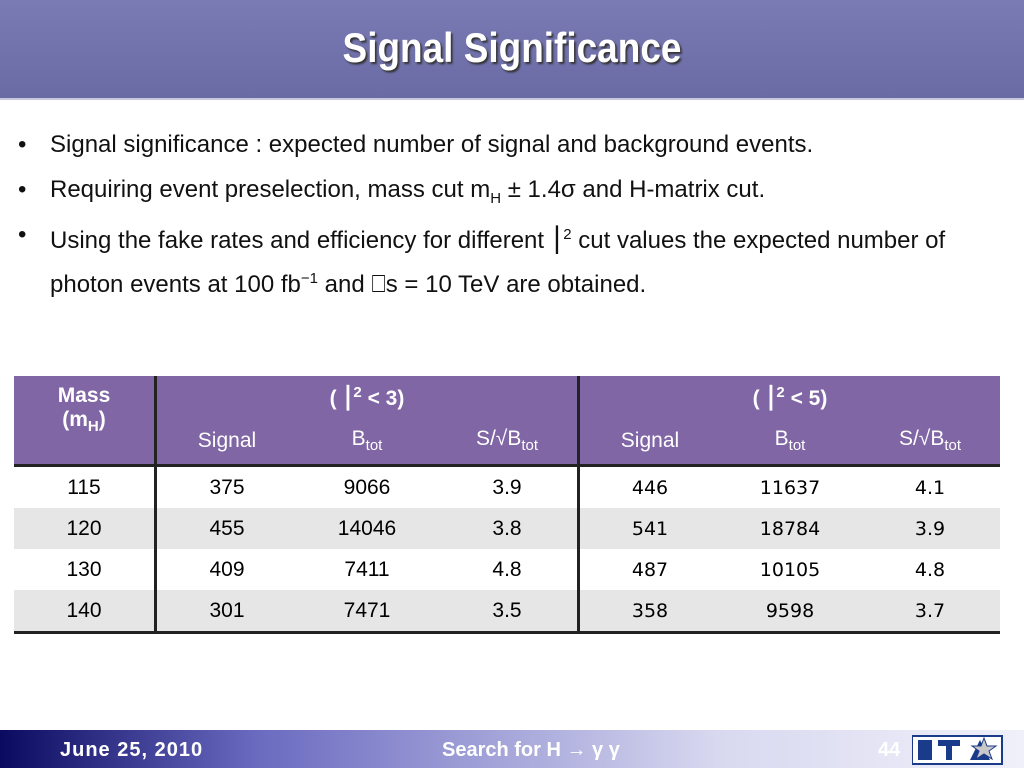  I want to click on header-text: Mass, so click(84, 395).